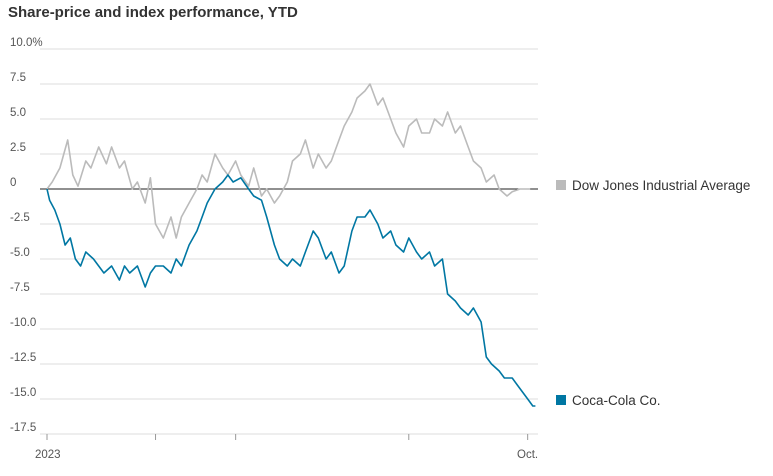 The image size is (773, 476). What do you see at coordinates (616, 400) in the screenshot?
I see `legend-label: Coca-Cola Co.` at bounding box center [616, 400].